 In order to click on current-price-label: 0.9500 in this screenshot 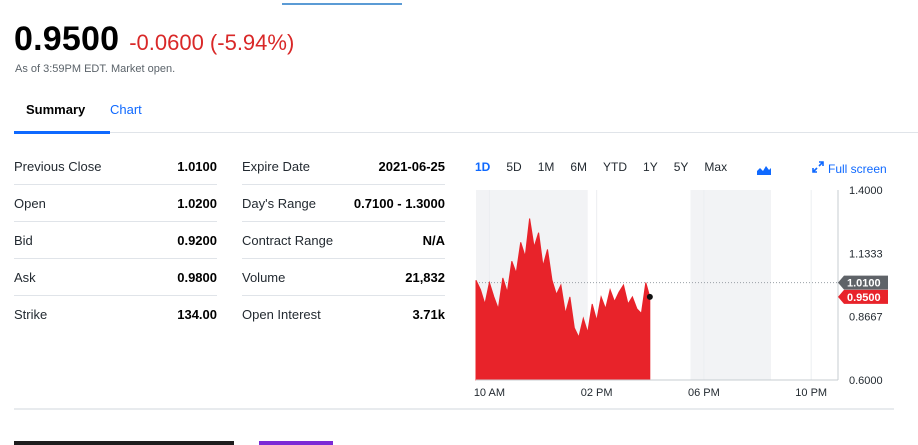, I will do `click(864, 298)`.